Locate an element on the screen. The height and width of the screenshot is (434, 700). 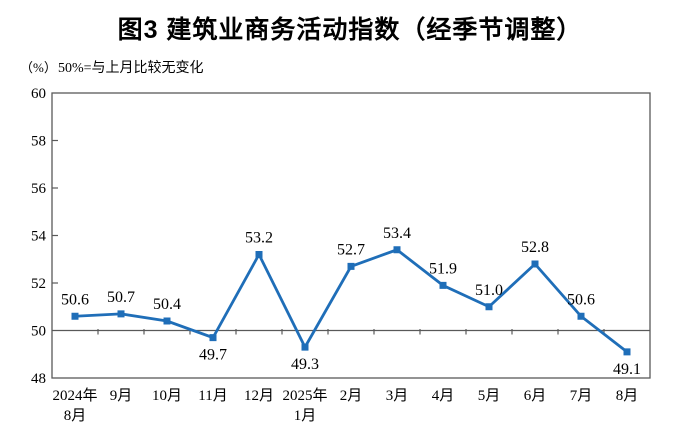
data-point-label: 50.4 is located at coordinates (167, 304).